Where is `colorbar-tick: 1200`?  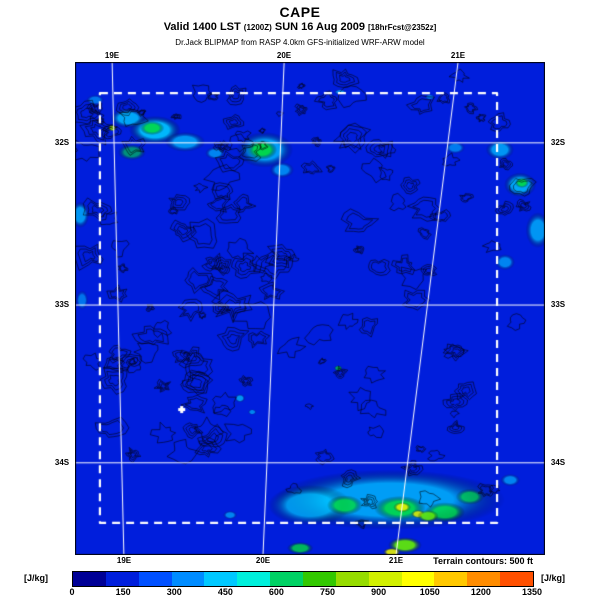 colorbar-tick: 1200 is located at coordinates (480, 592).